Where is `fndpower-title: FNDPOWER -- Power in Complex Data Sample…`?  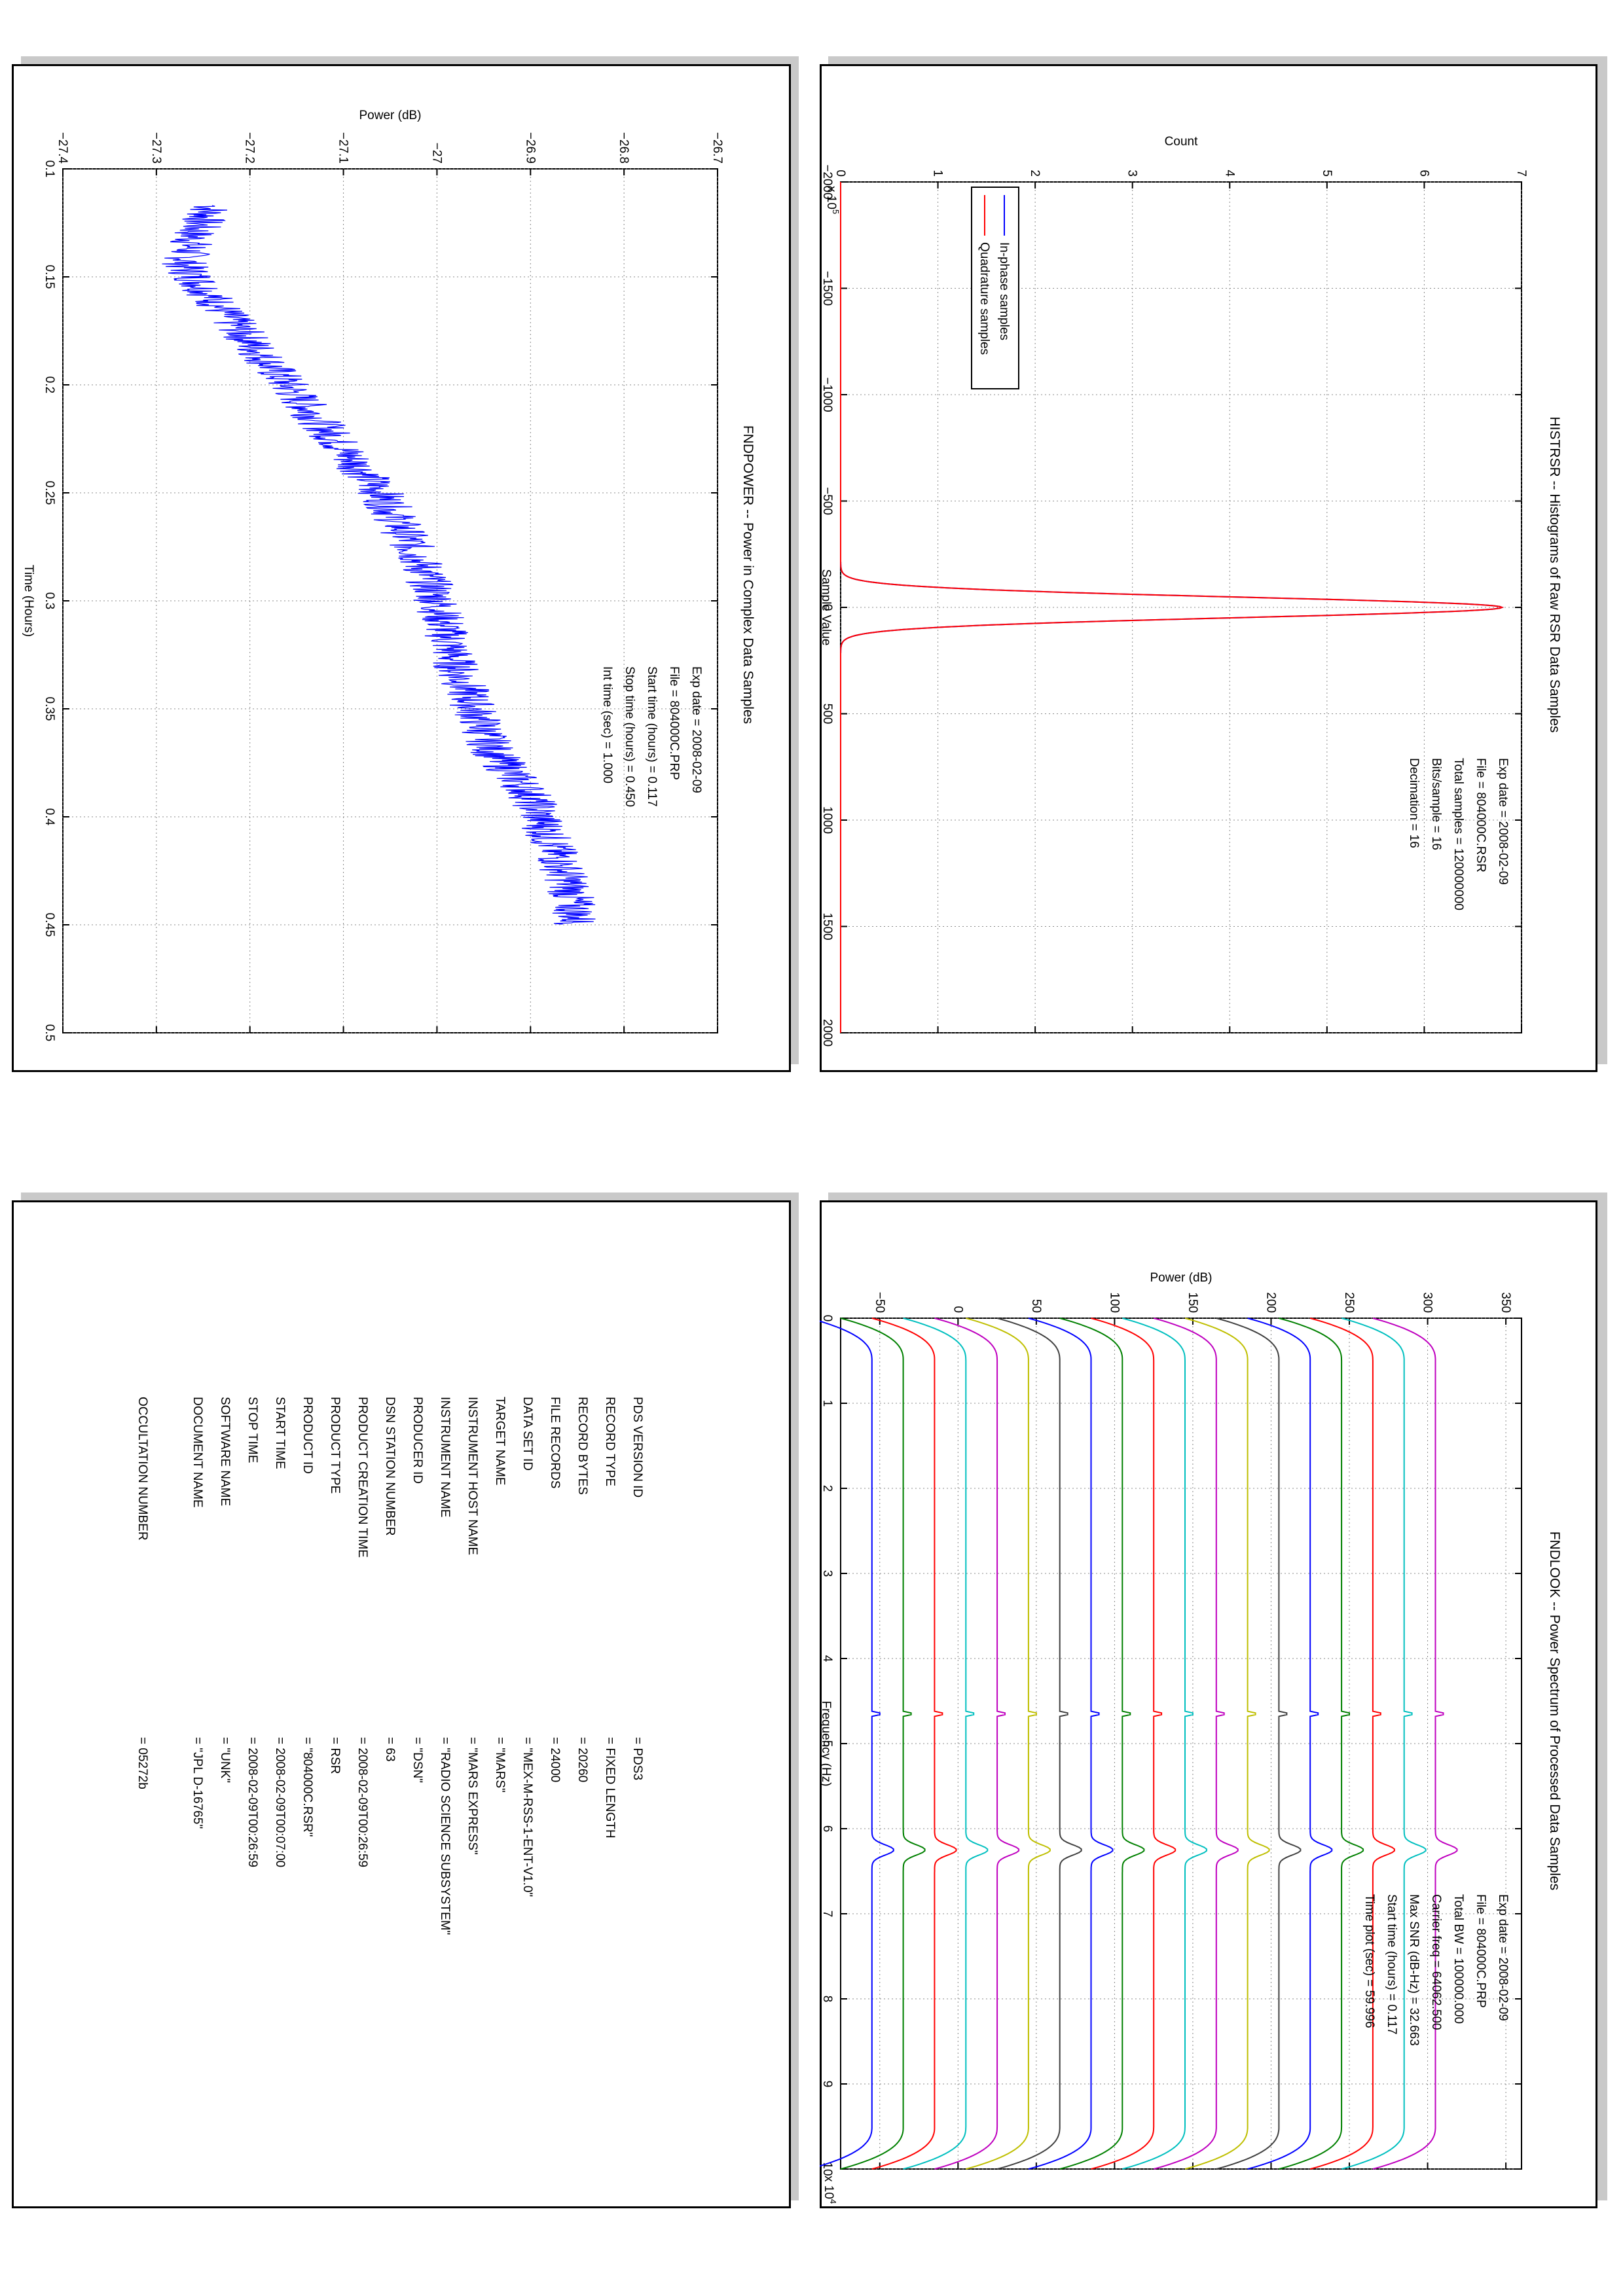 fndpower-title: FNDPOWER -- Power in Complex Data Sample… is located at coordinates (748, 574).